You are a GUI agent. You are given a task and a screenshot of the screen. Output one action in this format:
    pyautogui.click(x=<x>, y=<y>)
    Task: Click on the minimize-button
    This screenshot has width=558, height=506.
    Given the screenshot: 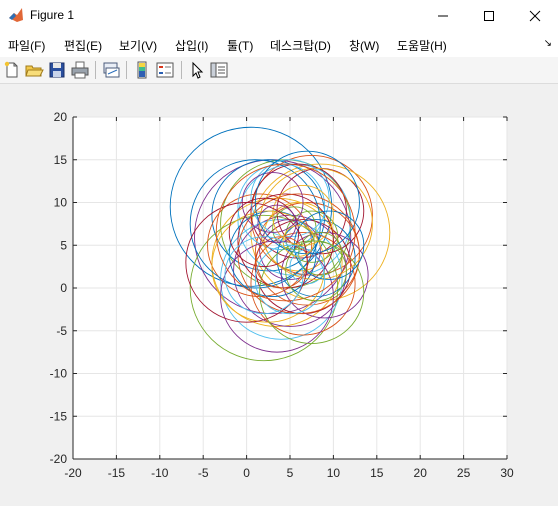 What is the action you would take?
    pyautogui.click(x=443, y=15)
    